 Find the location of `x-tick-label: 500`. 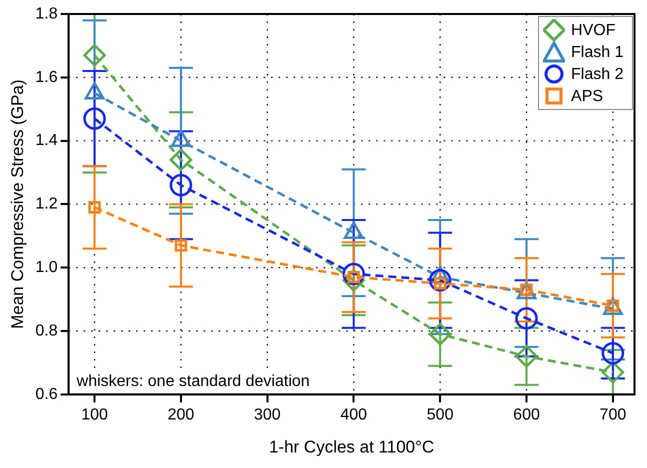

x-tick-label: 500 is located at coordinates (440, 415).